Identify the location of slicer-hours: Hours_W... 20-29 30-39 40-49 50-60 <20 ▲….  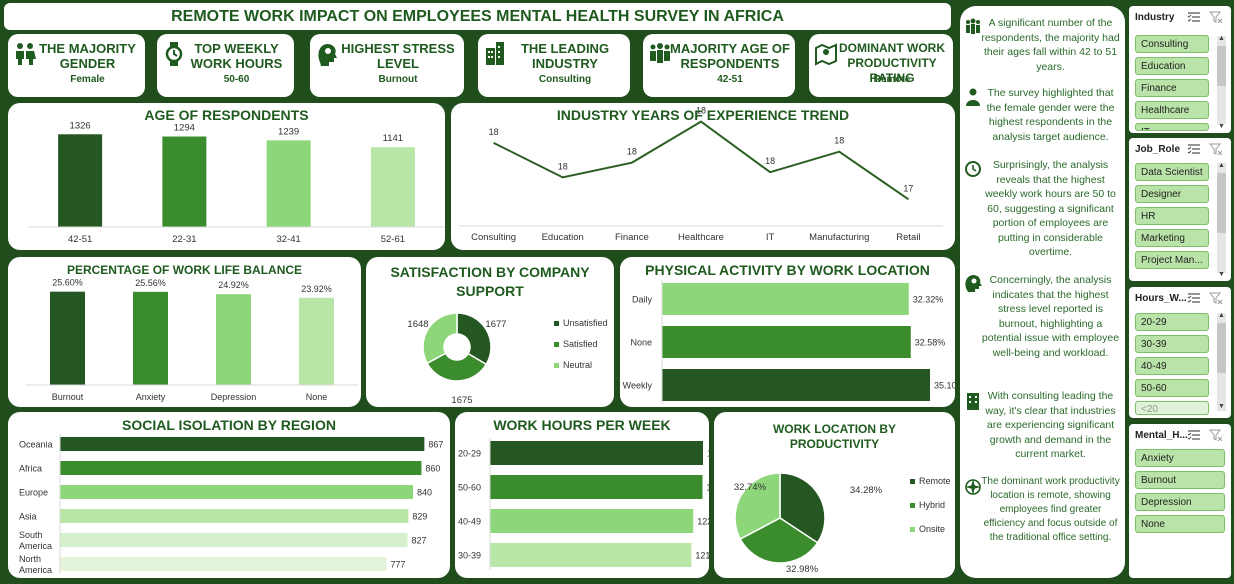
(1180, 352).